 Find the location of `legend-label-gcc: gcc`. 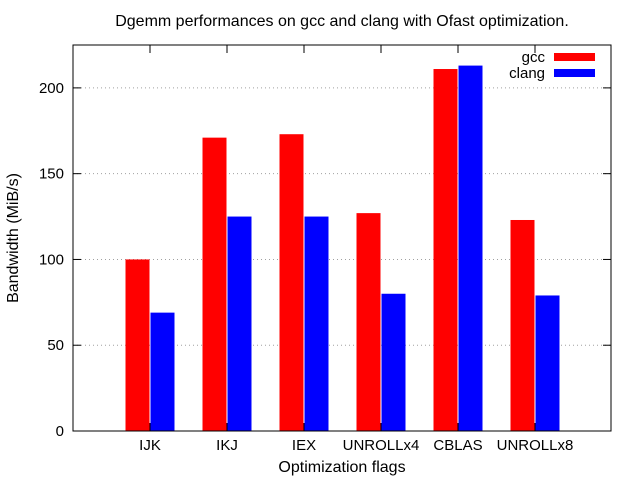

legend-label-gcc: gcc is located at coordinates (534, 57).